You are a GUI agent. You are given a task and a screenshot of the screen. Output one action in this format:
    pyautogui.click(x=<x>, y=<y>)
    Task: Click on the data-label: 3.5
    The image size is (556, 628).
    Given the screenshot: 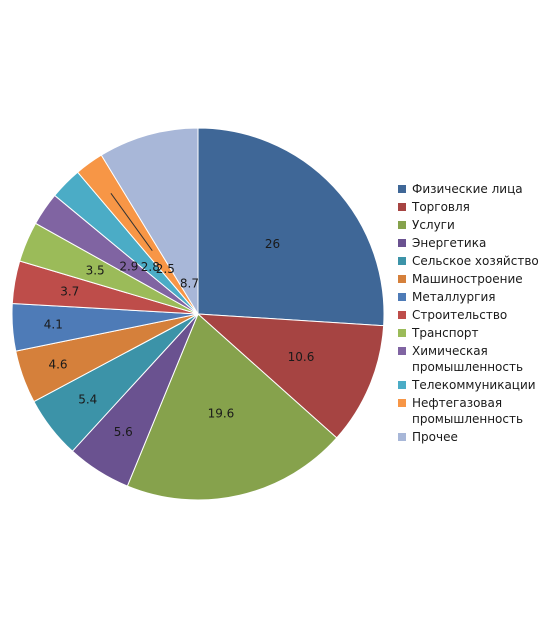 What is the action you would take?
    pyautogui.click(x=95, y=271)
    